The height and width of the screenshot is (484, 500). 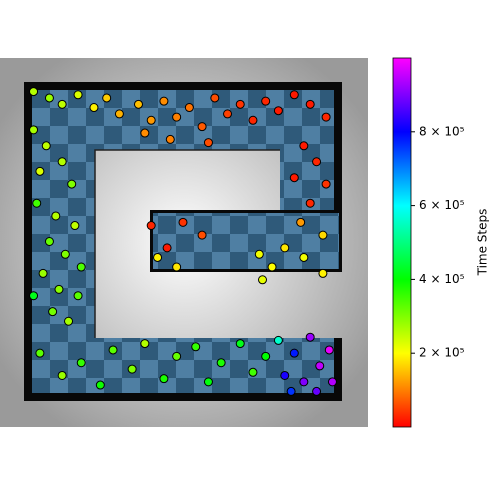 What do you see at coordinates (442, 205) in the screenshot?
I see `colorbar-tick-label: 6 × 10⁵` at bounding box center [442, 205].